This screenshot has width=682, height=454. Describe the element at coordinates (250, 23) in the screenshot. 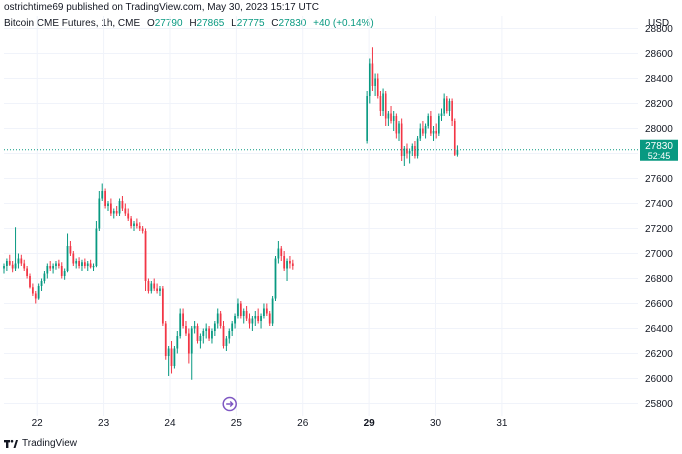

I see `low-value: 27775` at that location.